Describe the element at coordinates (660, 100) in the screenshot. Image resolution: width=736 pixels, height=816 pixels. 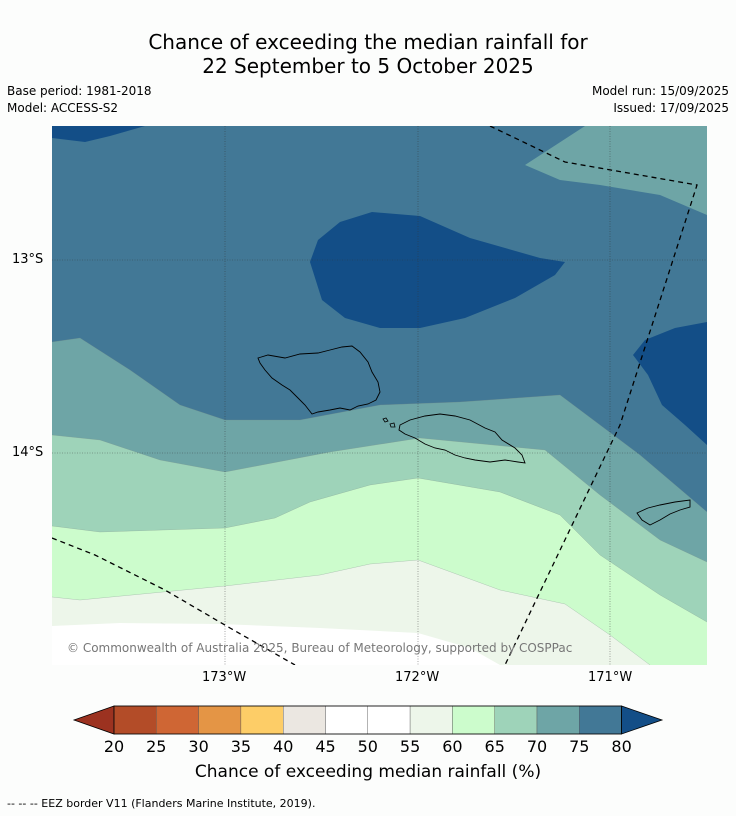
I see `run-info: Model run: 15/09/2025 Issued: 17/09/2025` at that location.